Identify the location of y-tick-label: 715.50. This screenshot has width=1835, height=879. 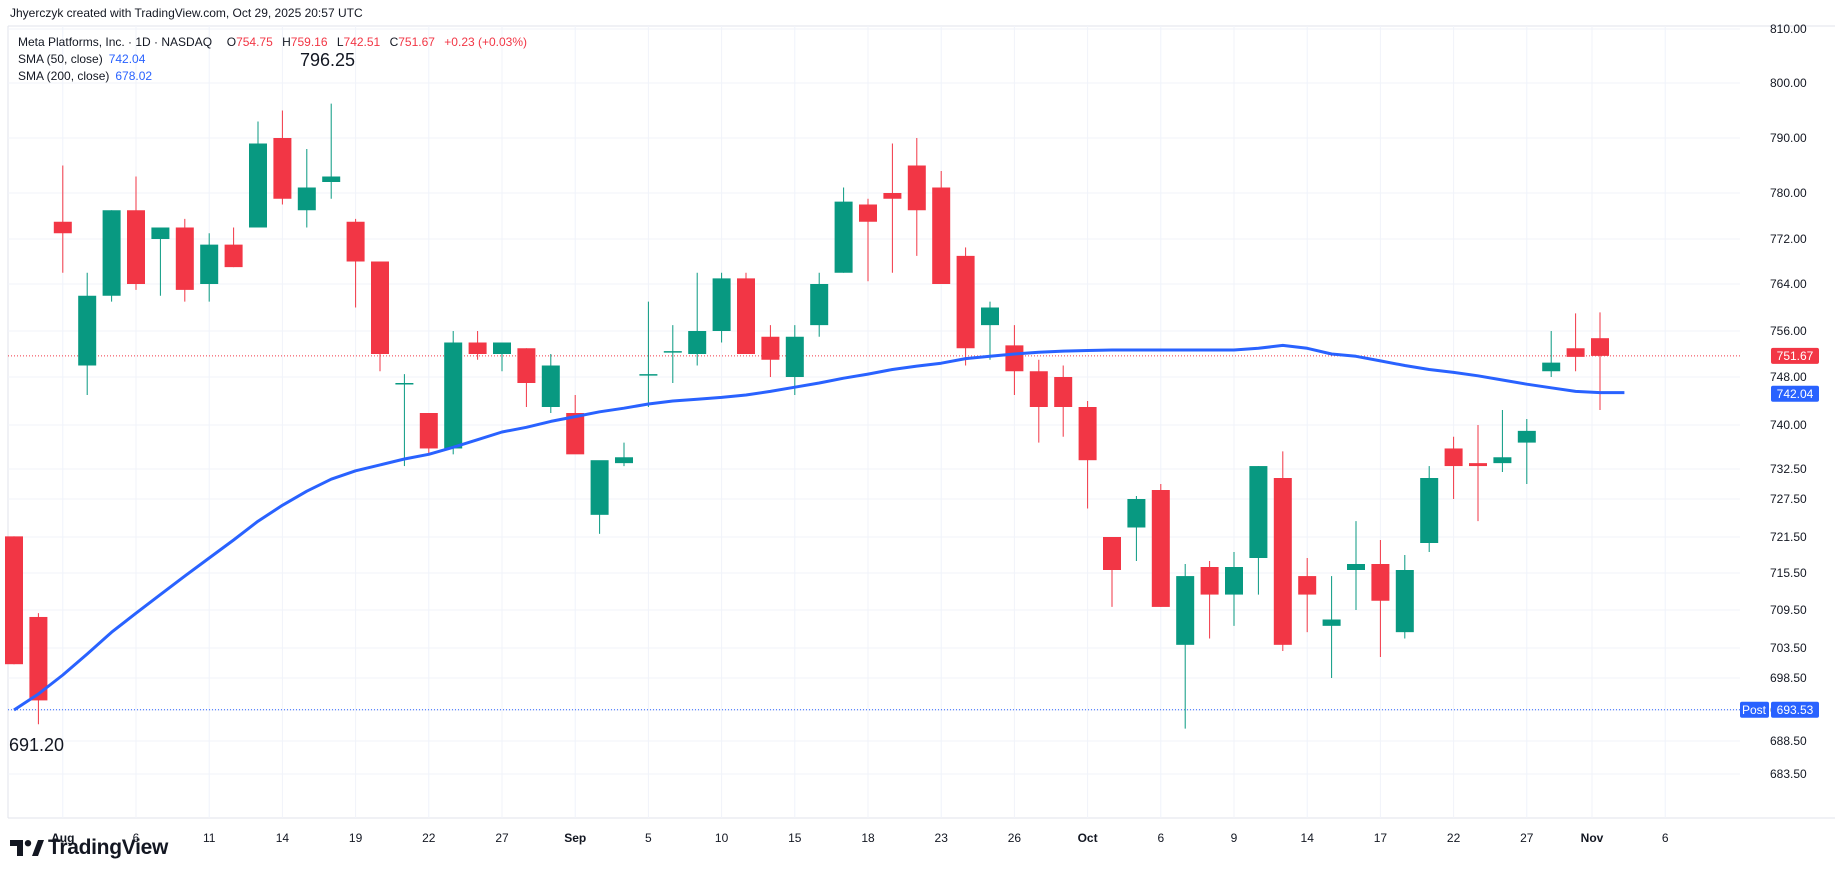
(1788, 573).